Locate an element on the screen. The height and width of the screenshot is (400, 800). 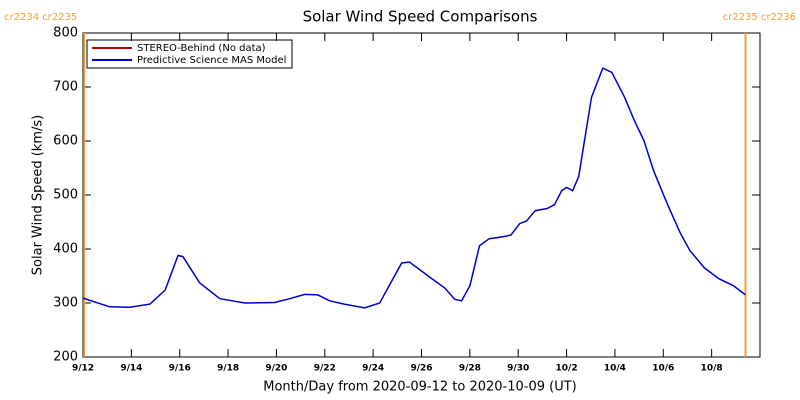
x-tick-label: 9/22 is located at coordinates (325, 369).